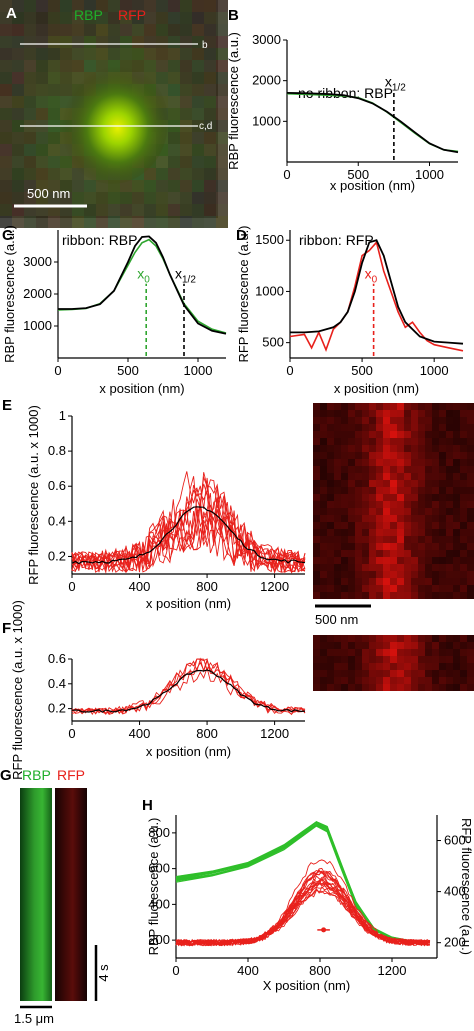  What do you see at coordinates (140, 586) in the screenshot?
I see `x-tick-label: 400` at bounding box center [140, 586].